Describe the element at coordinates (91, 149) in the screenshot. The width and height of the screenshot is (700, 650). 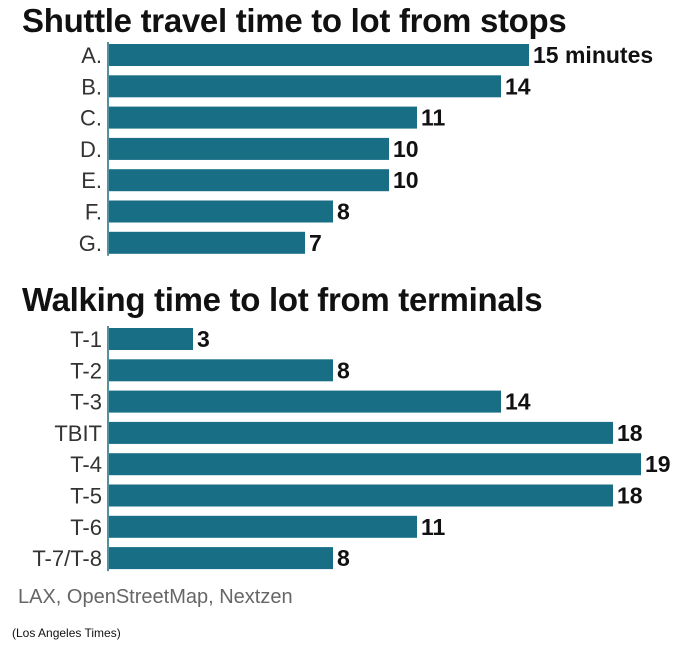
I see `category-label: D.` at that location.